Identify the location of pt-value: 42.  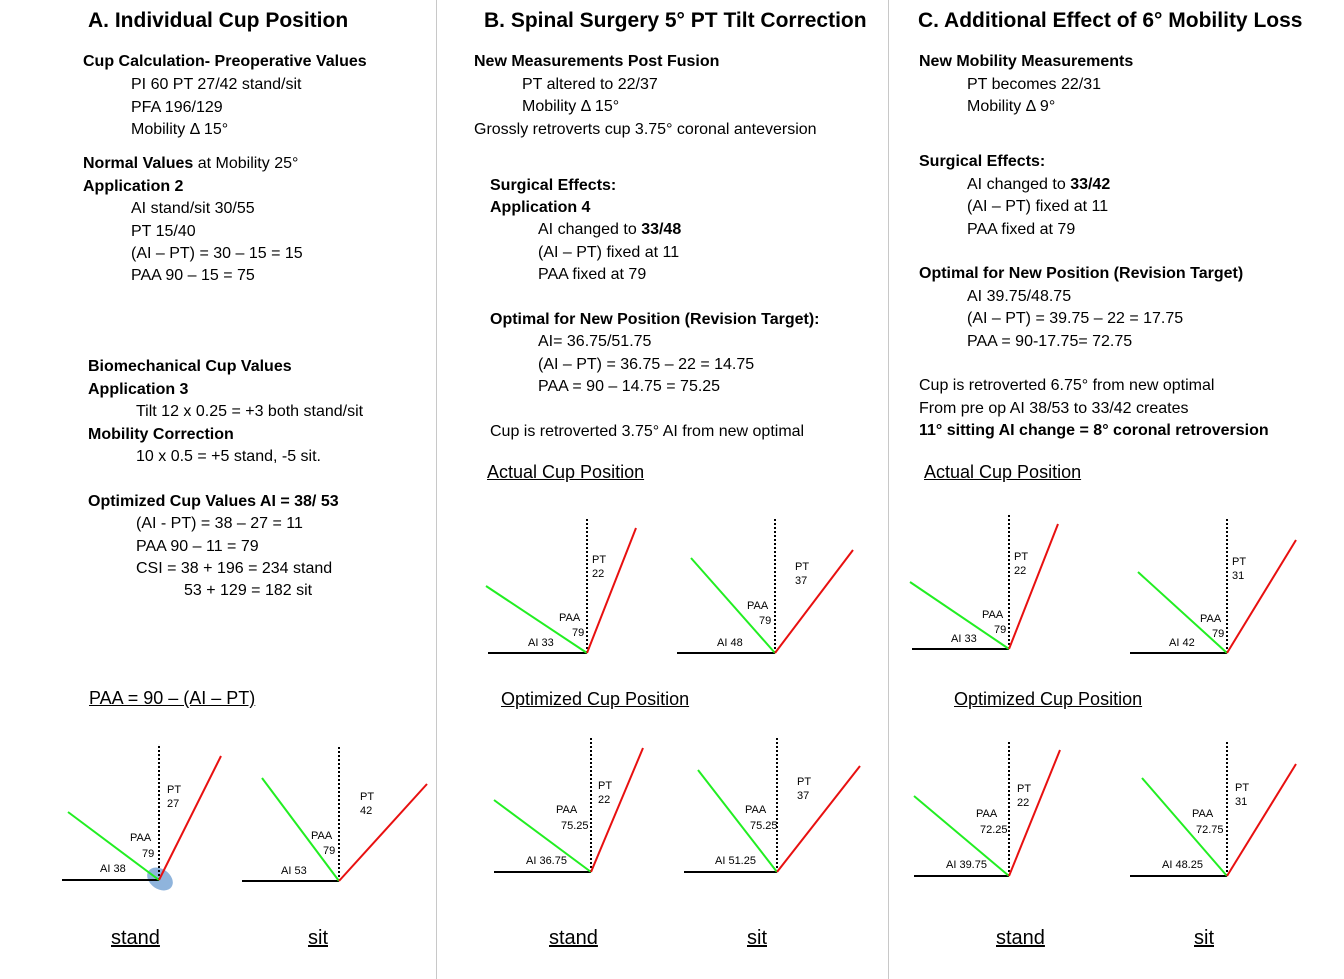
(366, 811).